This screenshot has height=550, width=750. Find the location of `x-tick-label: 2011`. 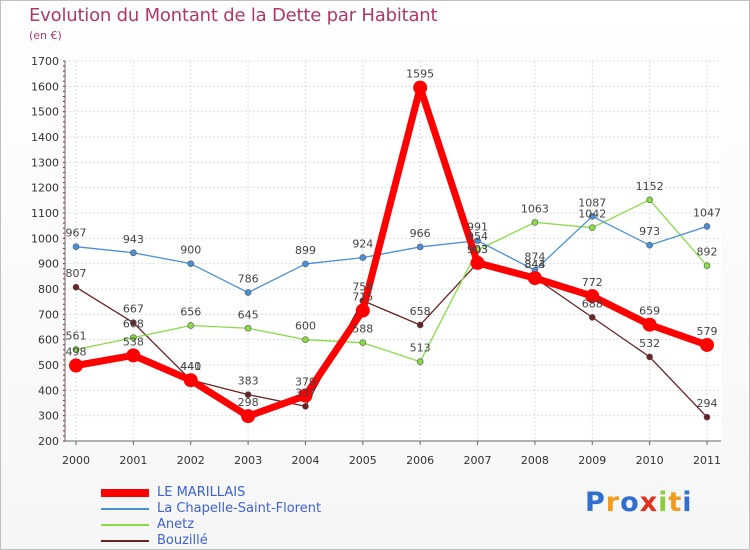

x-tick-label: 2011 is located at coordinates (707, 460).